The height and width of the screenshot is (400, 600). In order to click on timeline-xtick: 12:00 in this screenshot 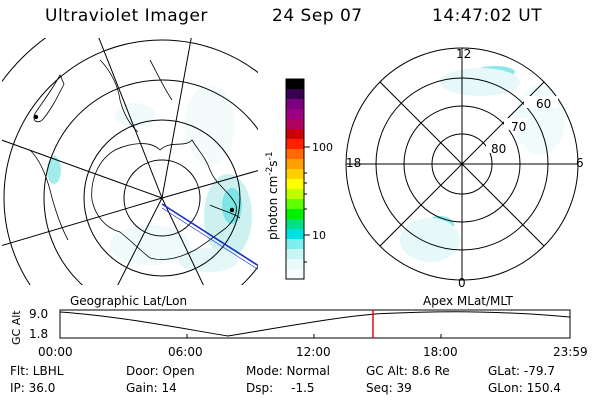, I will do `click(313, 352)`.